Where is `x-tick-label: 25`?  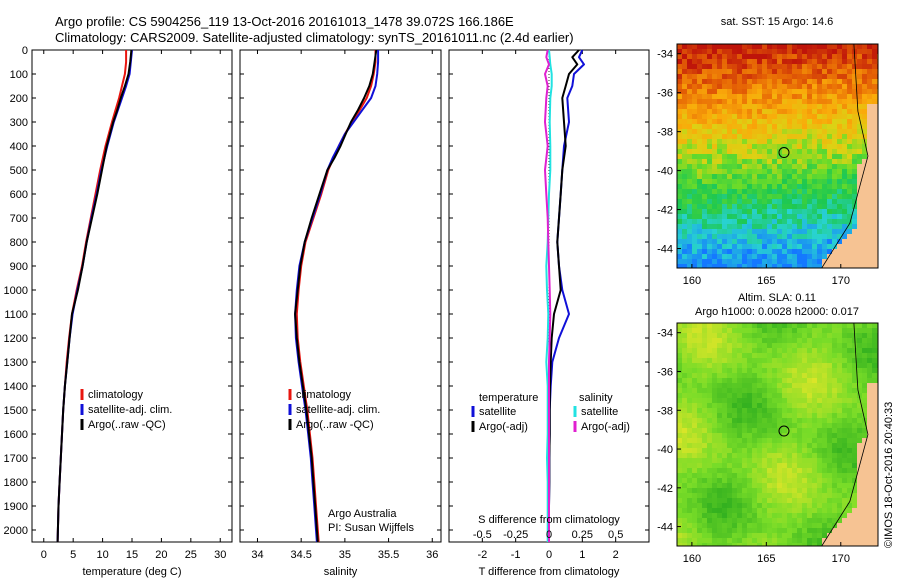 x-tick-label: 25 is located at coordinates (191, 555).